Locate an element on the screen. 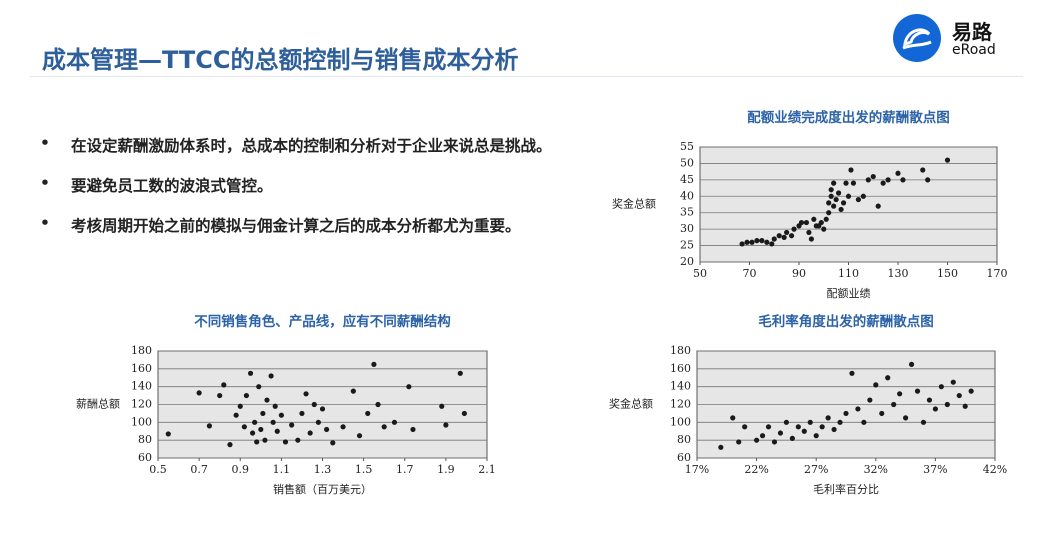 This screenshot has width=1053, height=547. y-axis-label: 薪酬总额 is located at coordinates (98, 404).